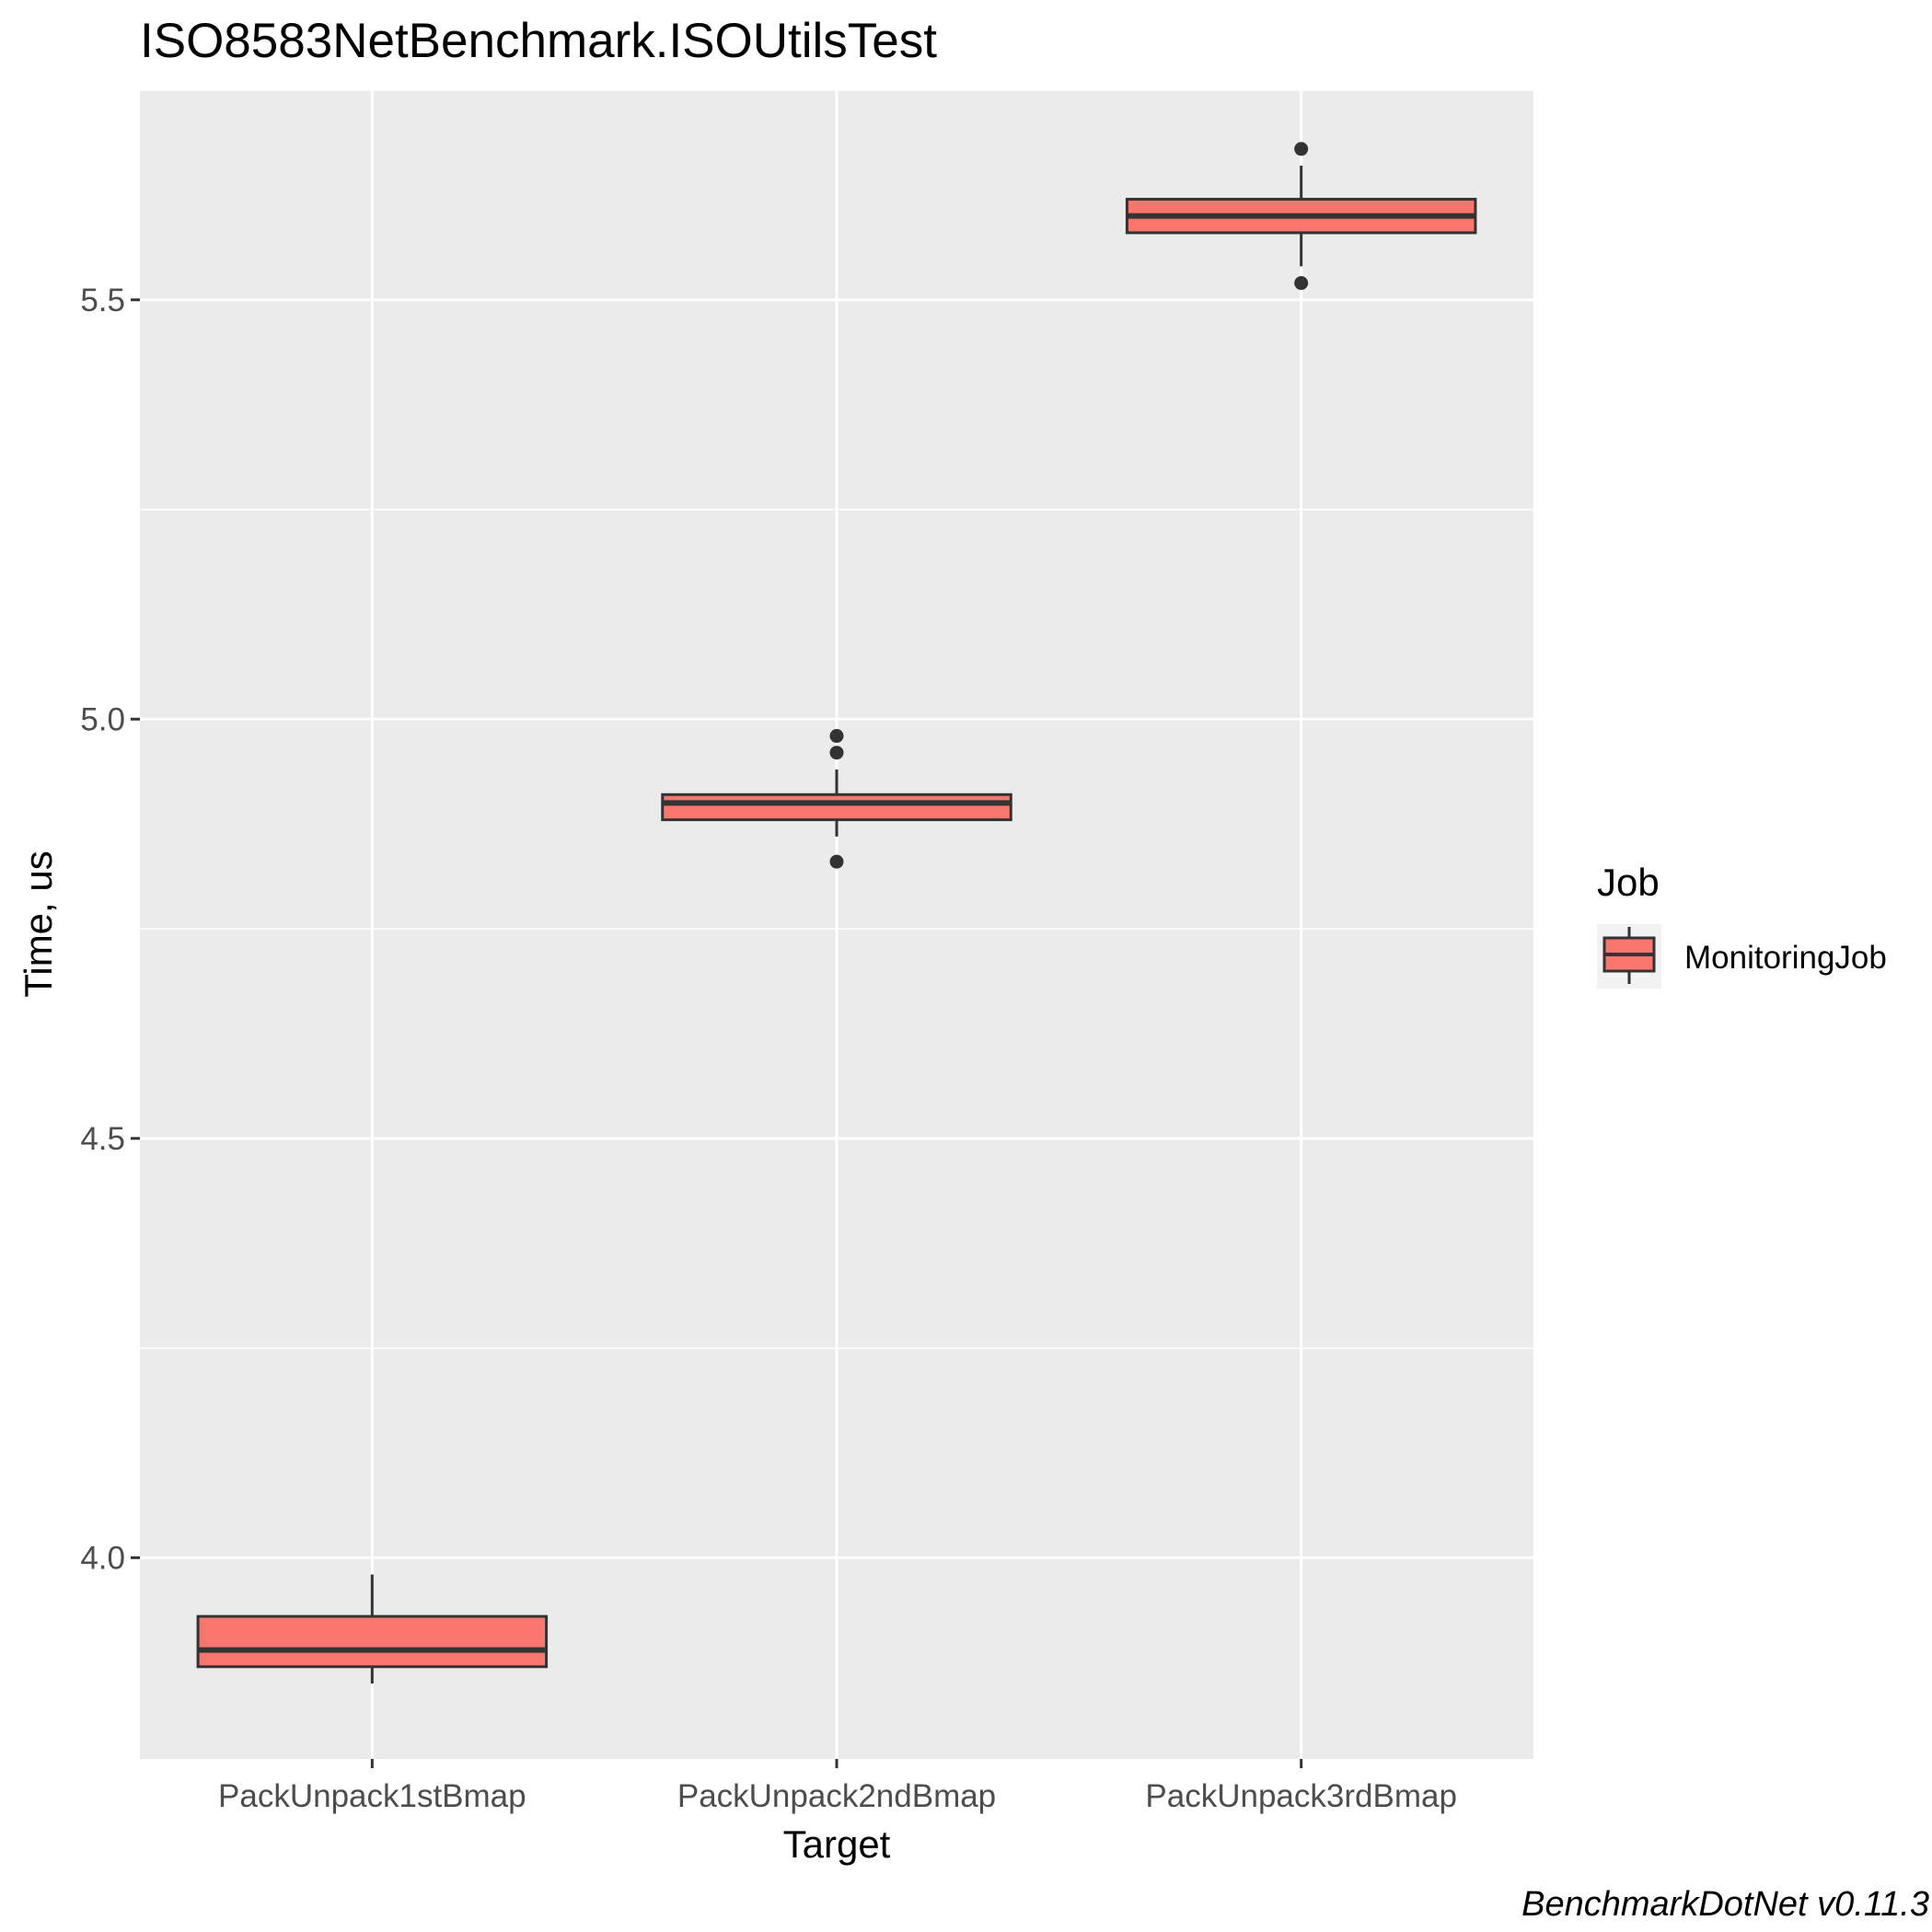  Describe the element at coordinates (1725, 1905) in the screenshot. I see `chart-caption: BenchmarkDotNet v0.11.3` at that location.